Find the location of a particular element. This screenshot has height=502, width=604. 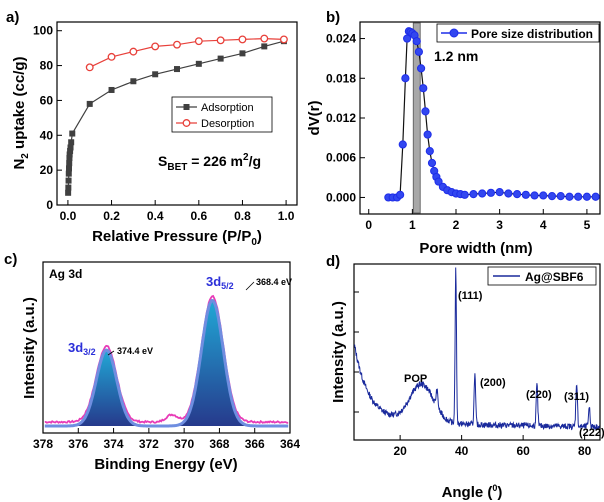

legend-agsbf6-label: Ag@SBF6 is located at coordinates (554, 277).